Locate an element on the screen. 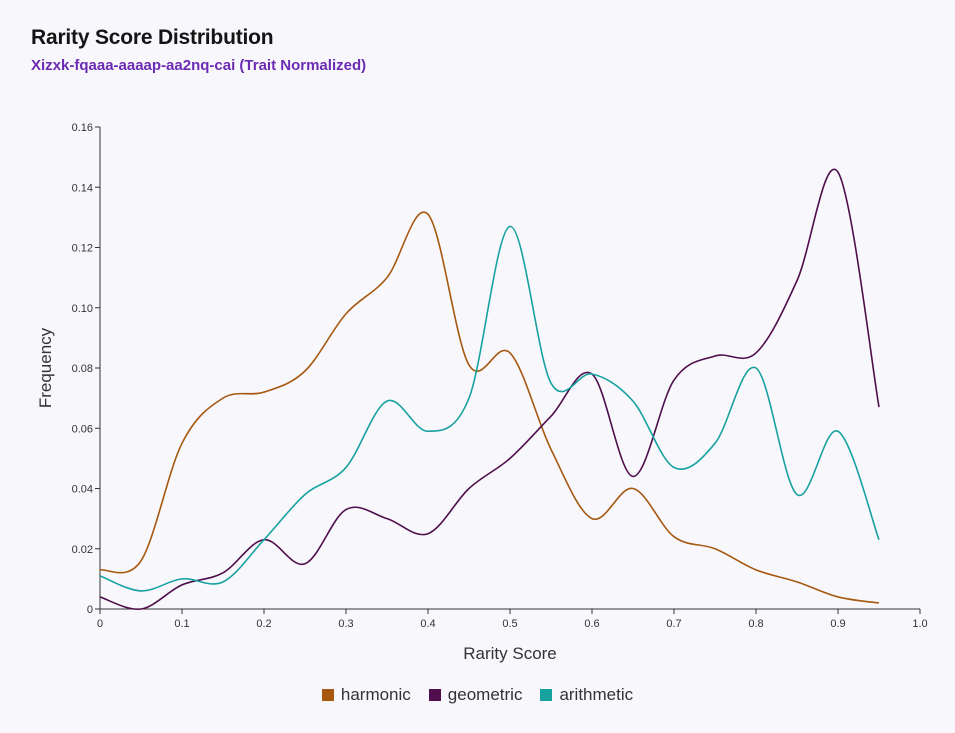  legend-item-arithmetic: arithmetic is located at coordinates (586, 695).